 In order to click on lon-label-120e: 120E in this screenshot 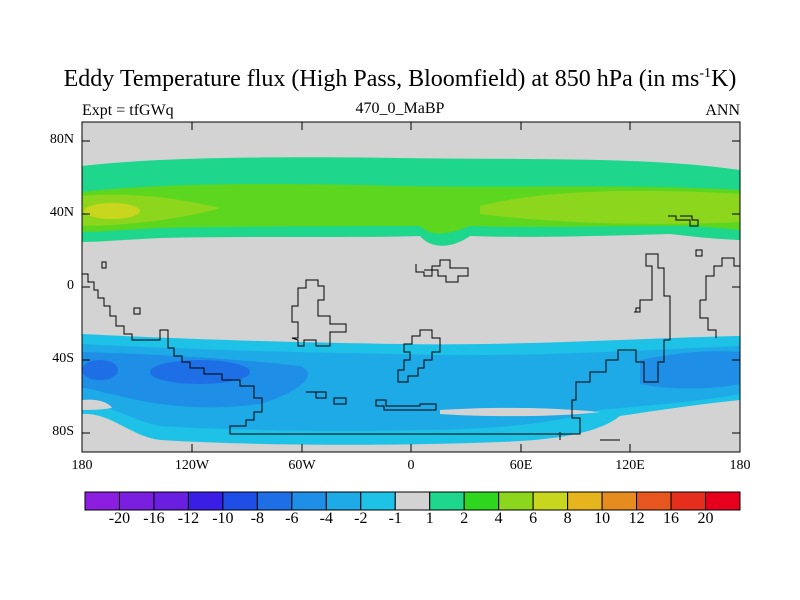, I will do `click(630, 465)`.